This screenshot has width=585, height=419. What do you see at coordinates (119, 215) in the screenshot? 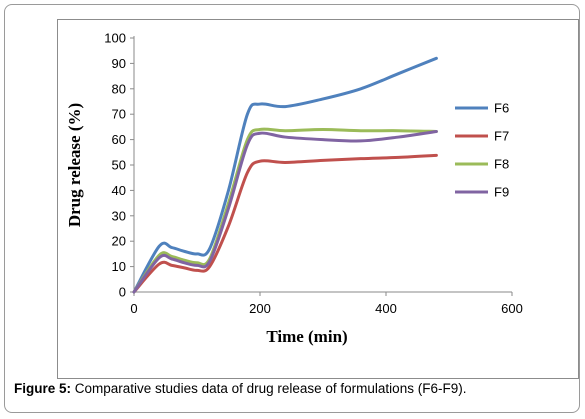
I see `y-tick-label: 30` at bounding box center [119, 215].